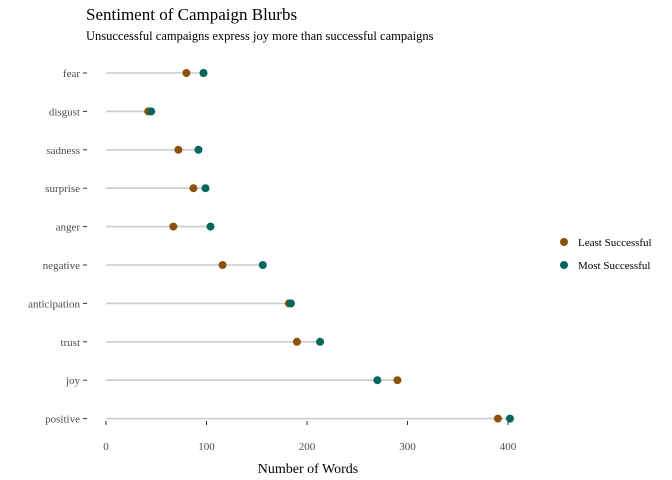 This screenshot has width=672, height=480. Describe the element at coordinates (63, 151) in the screenshot. I see `y-tick-label-sadness: sadness` at that location.